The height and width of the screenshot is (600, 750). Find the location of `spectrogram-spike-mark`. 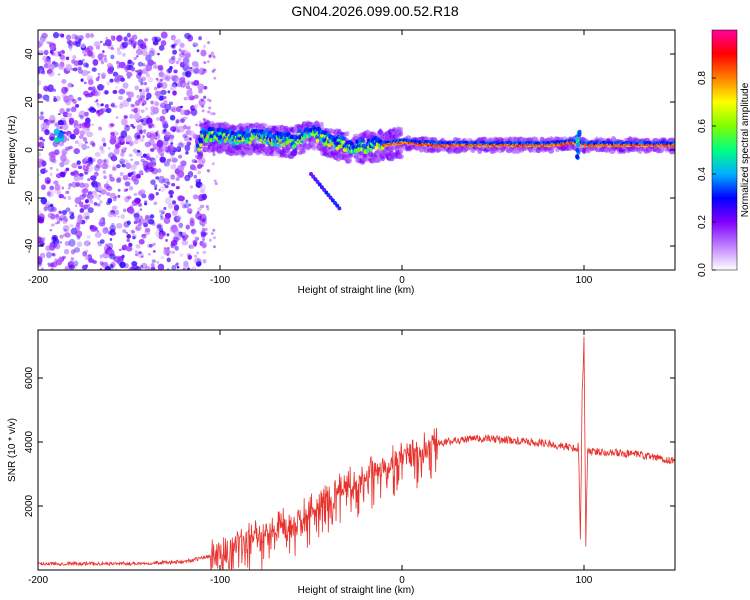

spectrogram-spike-mark is located at coordinates (577, 157).